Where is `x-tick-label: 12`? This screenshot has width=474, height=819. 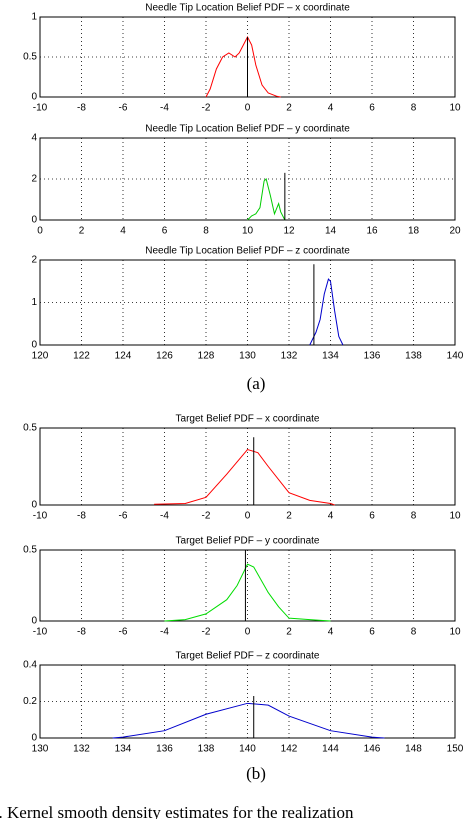 x-tick-label: 12 is located at coordinates (289, 231).